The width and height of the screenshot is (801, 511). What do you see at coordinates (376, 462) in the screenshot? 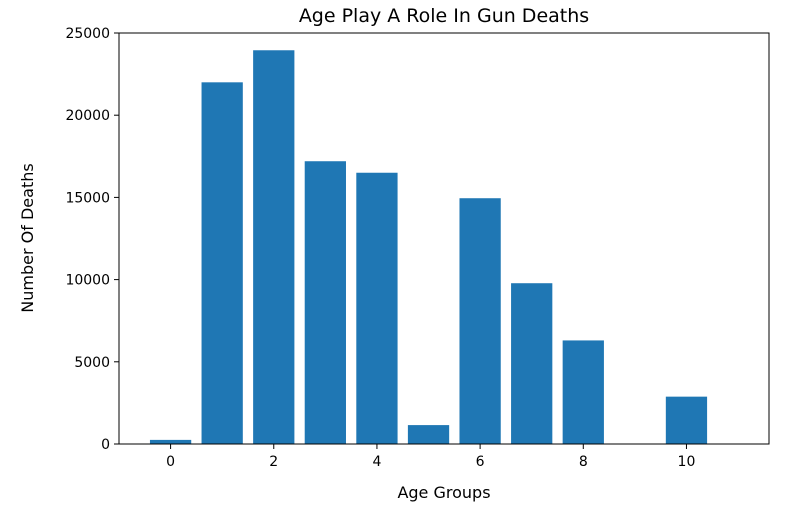
I see `x-tick-label: 4` at bounding box center [376, 462].